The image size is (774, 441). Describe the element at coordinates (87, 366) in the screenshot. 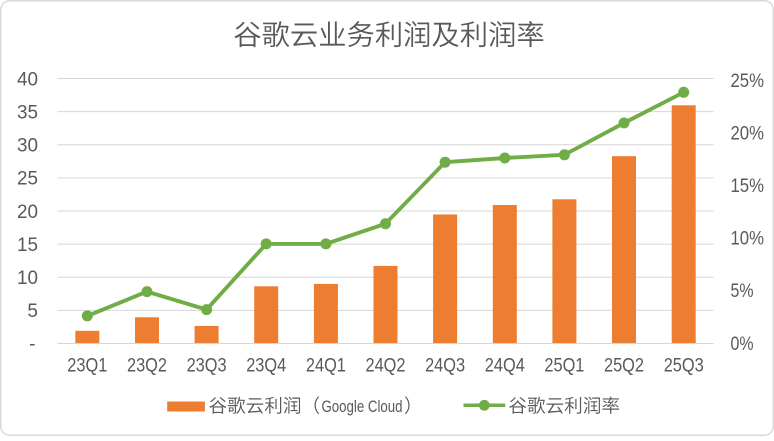

I see `svg-text: 23Q1` at that location.